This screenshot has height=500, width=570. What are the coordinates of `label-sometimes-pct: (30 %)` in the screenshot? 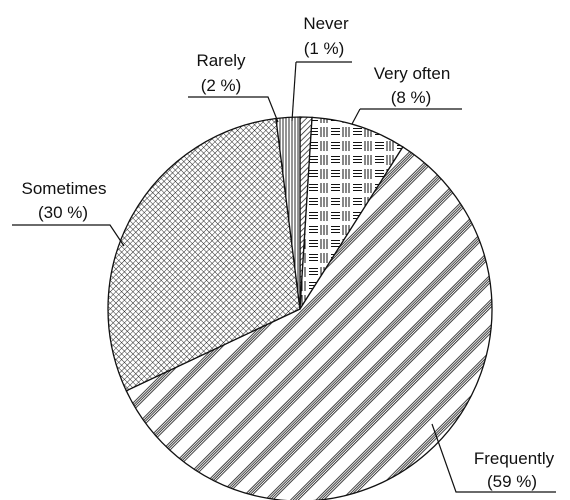 It's located at (63, 212).